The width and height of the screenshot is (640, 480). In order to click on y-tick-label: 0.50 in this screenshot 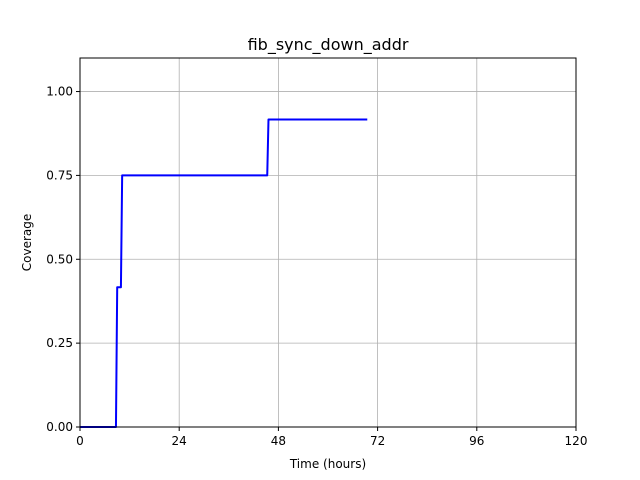, I will do `click(59, 259)`.